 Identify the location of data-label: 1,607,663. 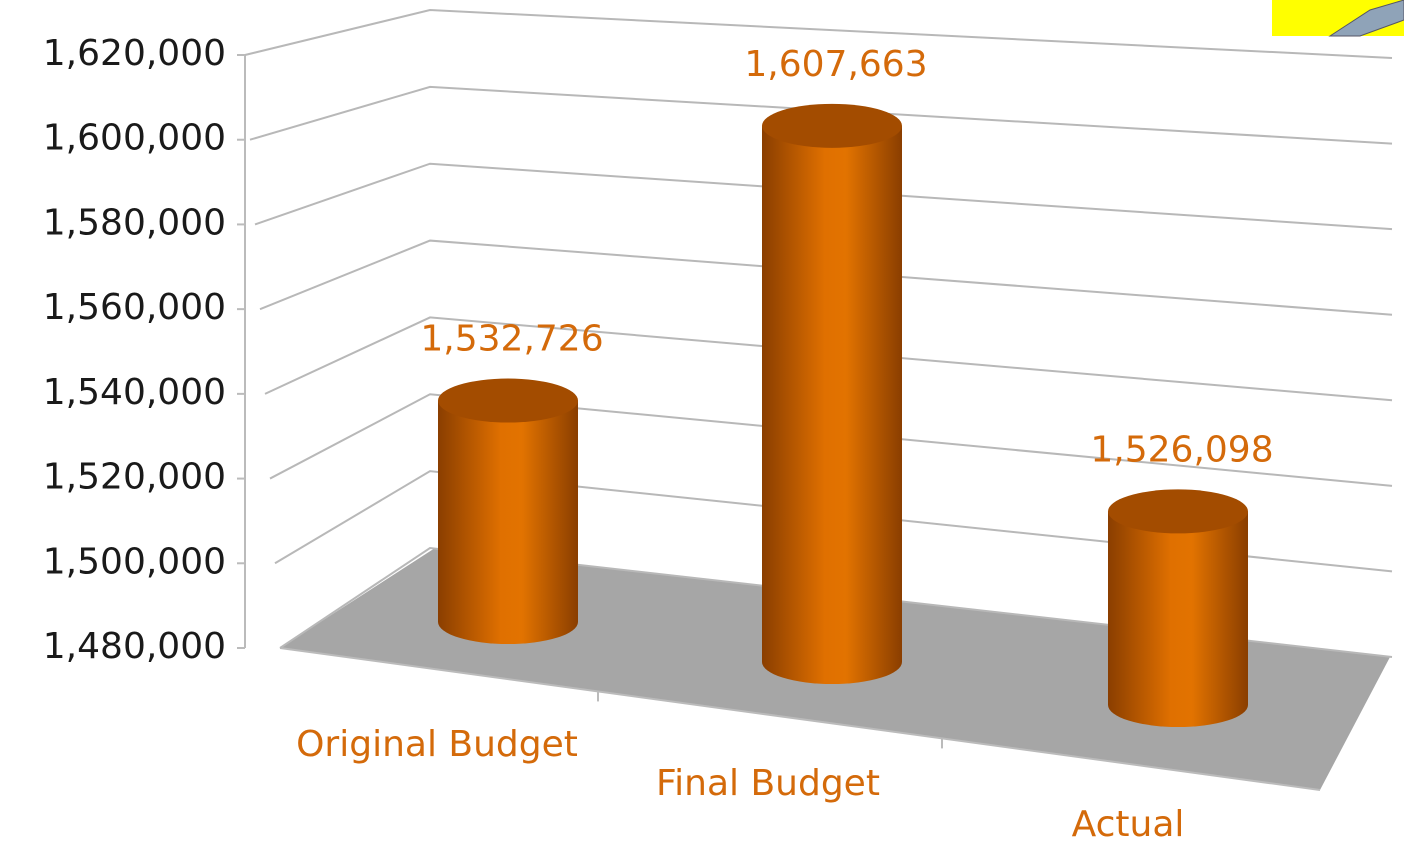
(835, 64).